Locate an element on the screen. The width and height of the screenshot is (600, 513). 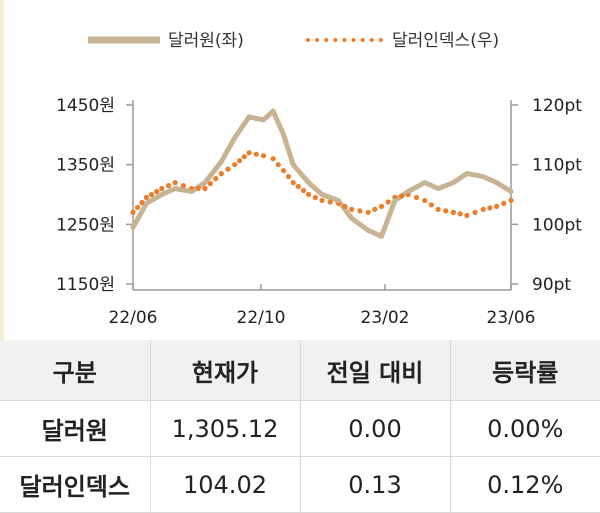
table-row: 달러인덱스 104.02 0.13 0.12% is located at coordinates (300, 484).